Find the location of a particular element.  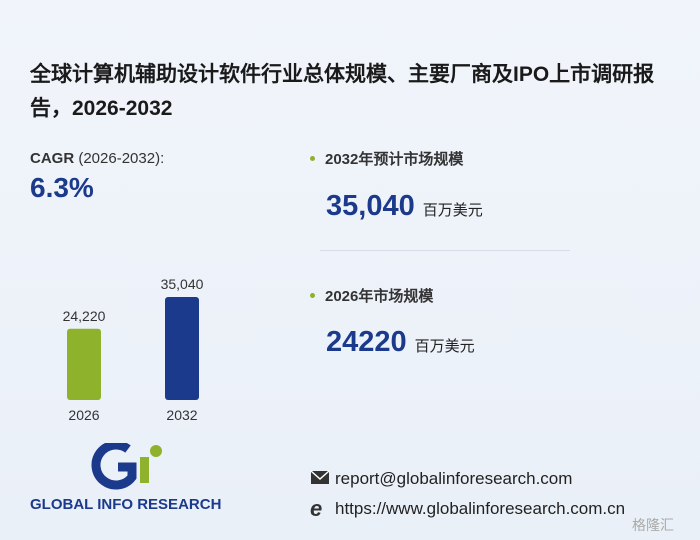

value-label: 35,040 is located at coordinates (182, 284).